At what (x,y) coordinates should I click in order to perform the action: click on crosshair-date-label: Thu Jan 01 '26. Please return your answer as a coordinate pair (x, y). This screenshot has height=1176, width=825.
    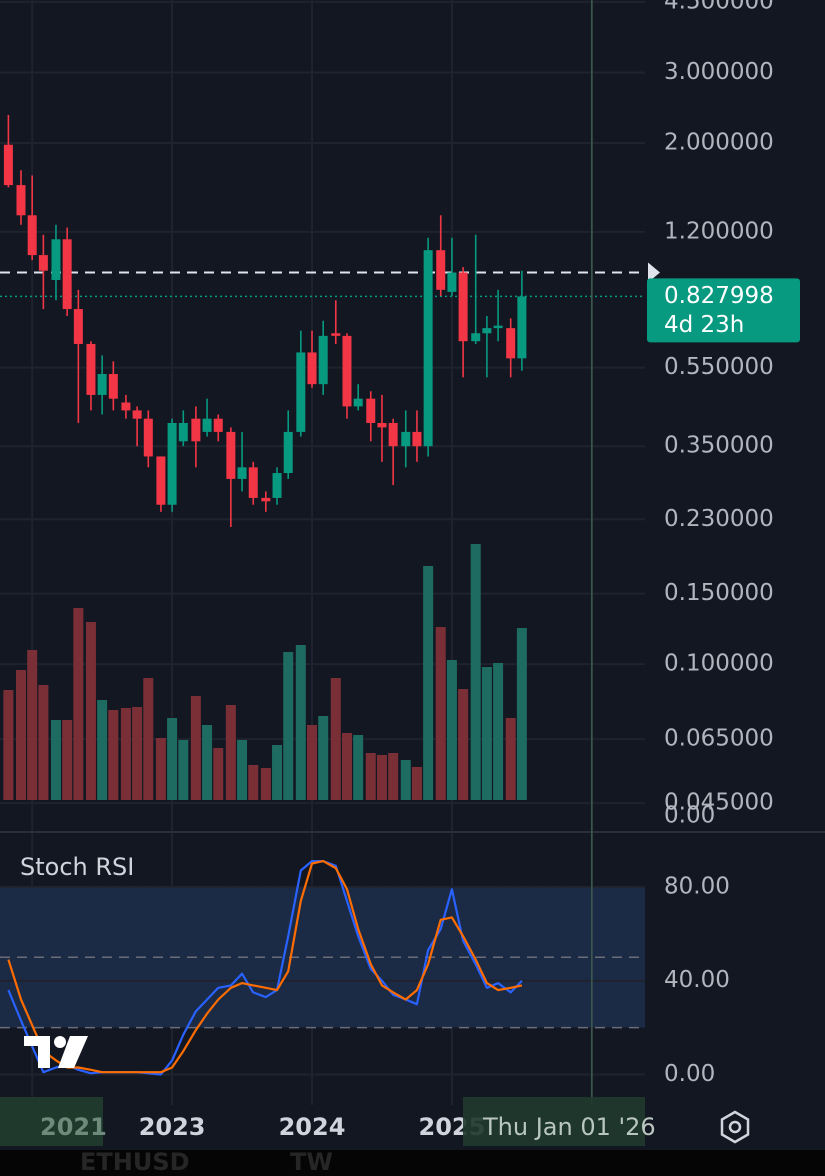
    Looking at the image, I should click on (569, 1127).